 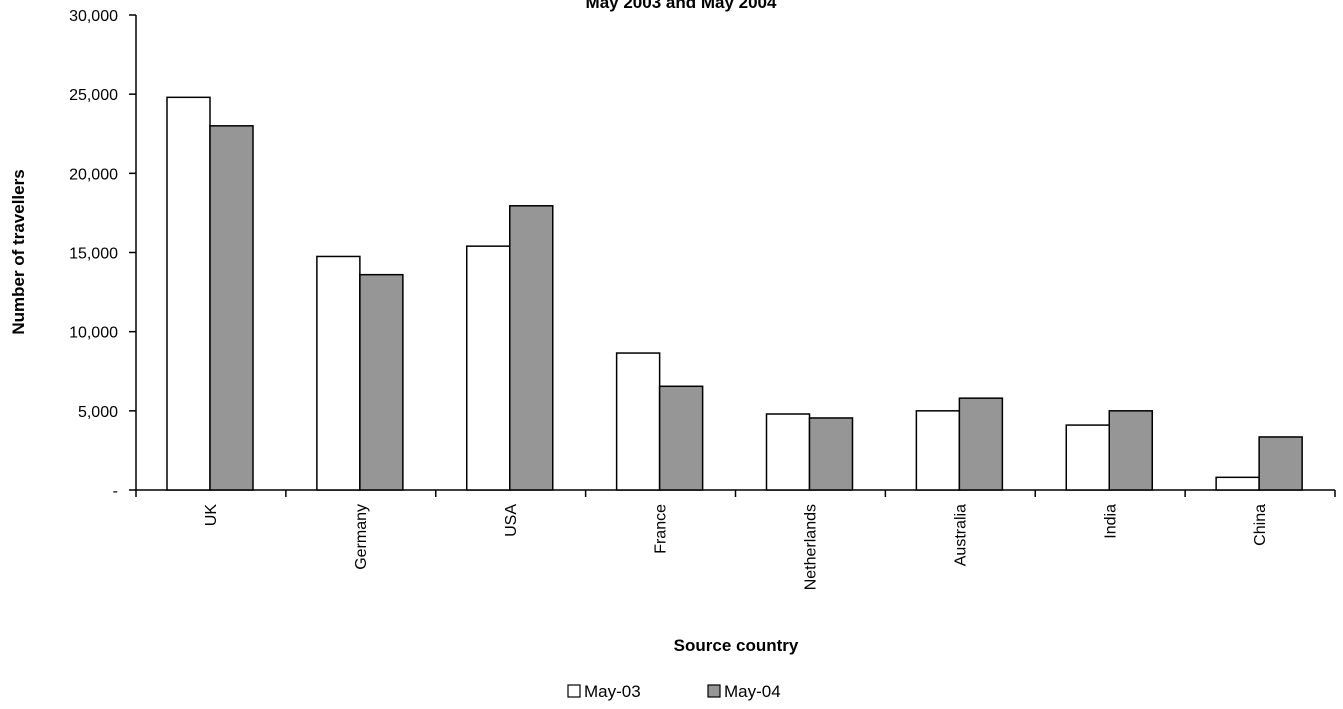 I want to click on legend-label-may-03: May-03, so click(x=612, y=691).